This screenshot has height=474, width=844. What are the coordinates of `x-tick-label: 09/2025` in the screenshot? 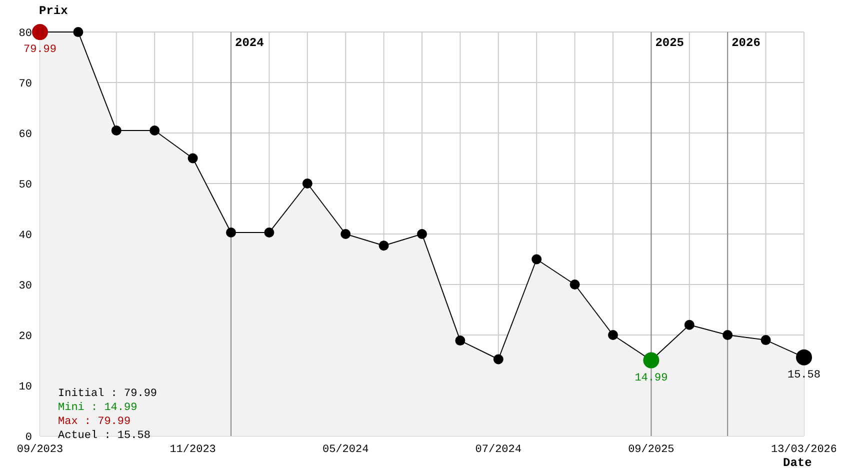 It's located at (651, 450).